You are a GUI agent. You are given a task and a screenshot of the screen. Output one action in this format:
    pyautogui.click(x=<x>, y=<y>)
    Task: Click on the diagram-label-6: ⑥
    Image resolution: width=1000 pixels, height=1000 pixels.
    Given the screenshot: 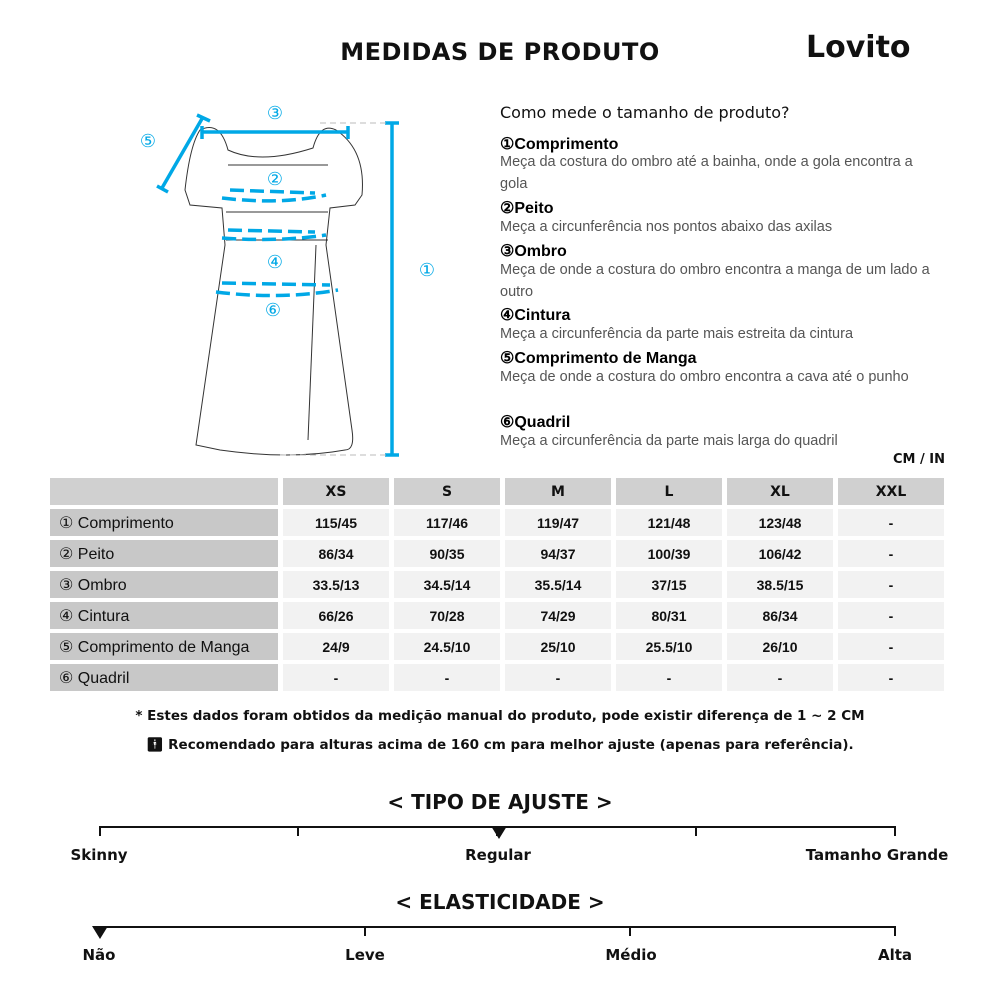 What is the action you would take?
    pyautogui.click(x=273, y=310)
    